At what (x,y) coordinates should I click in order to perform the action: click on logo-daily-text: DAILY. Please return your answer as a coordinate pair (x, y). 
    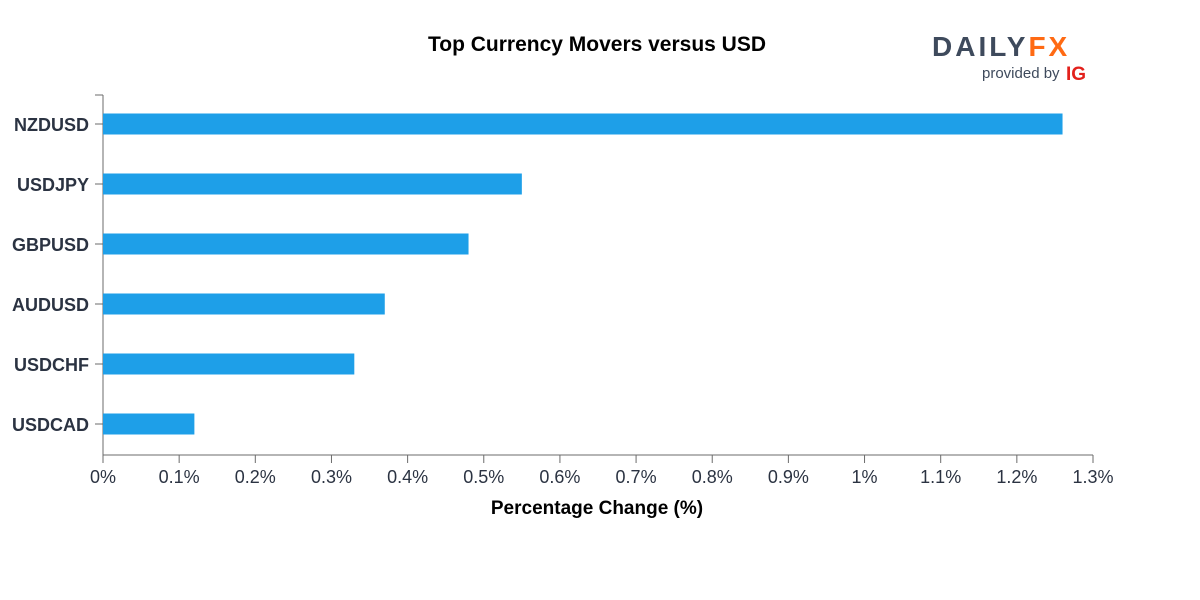
    Looking at the image, I should click on (980, 46).